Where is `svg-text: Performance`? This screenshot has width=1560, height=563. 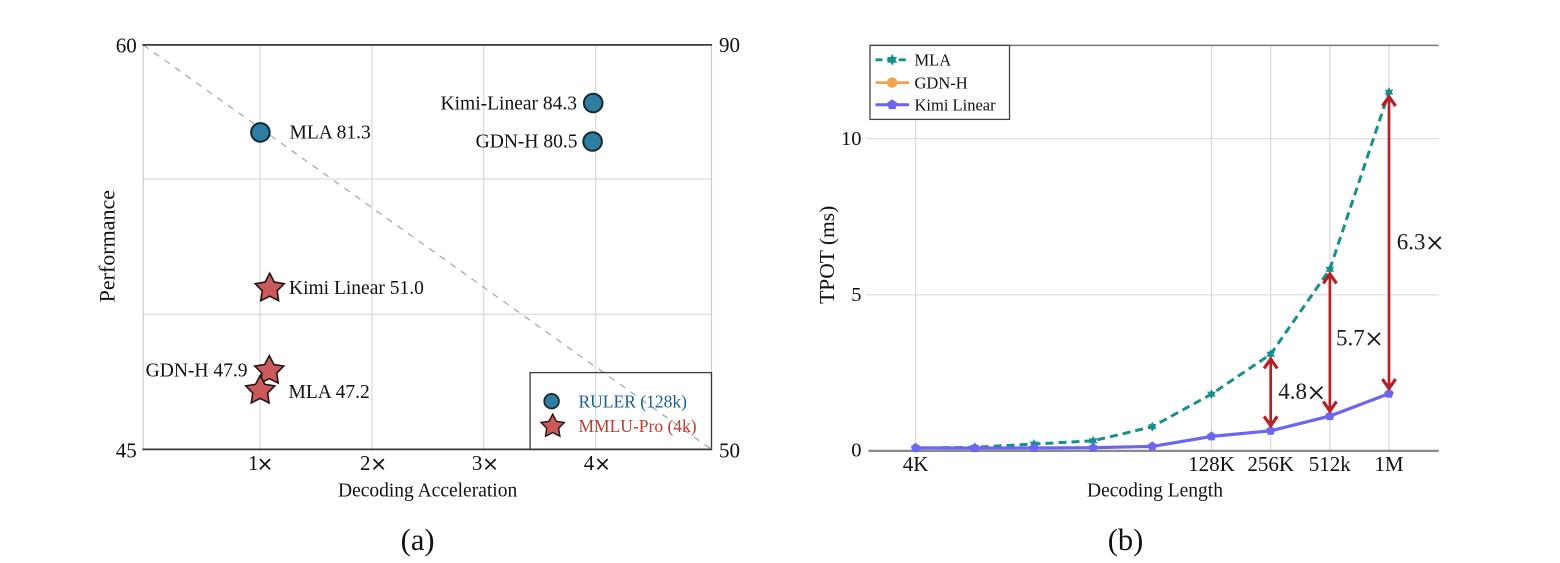
svg-text: Performance is located at coordinates (107, 246).